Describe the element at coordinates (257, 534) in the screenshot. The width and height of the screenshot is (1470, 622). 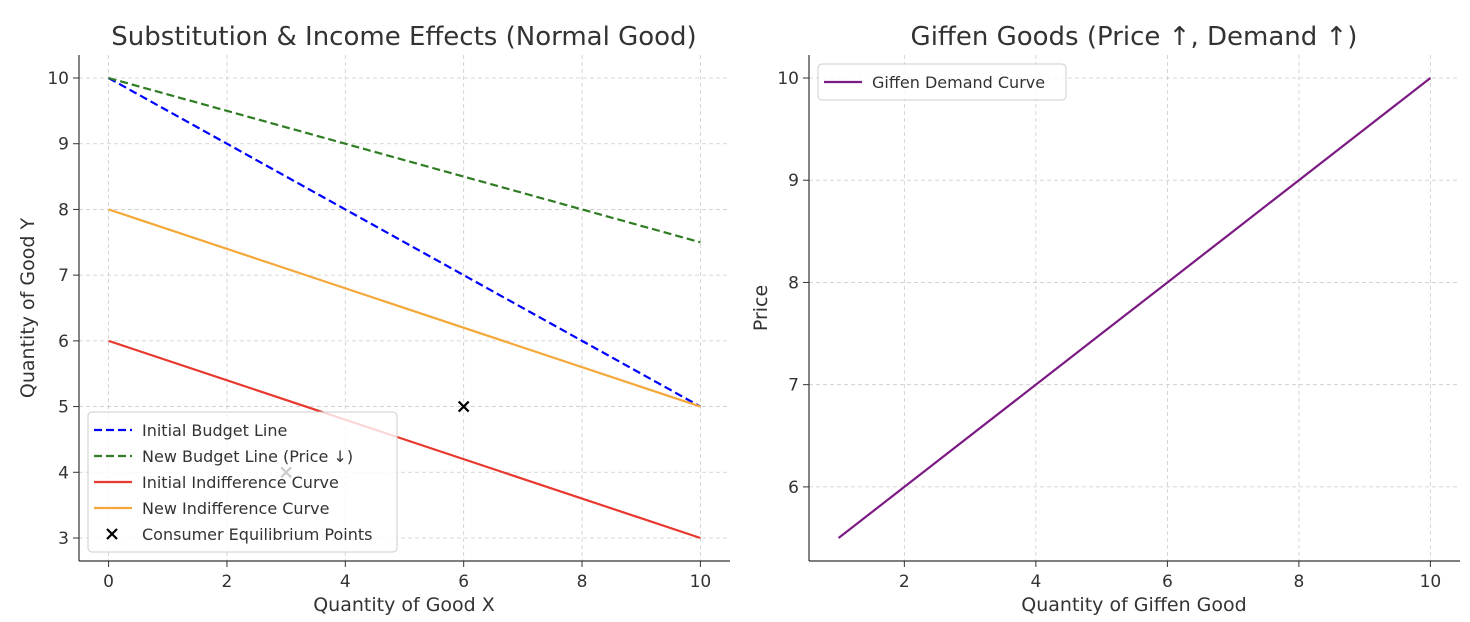
I see `legend-entry: Consumer Equilibrium Points` at that location.